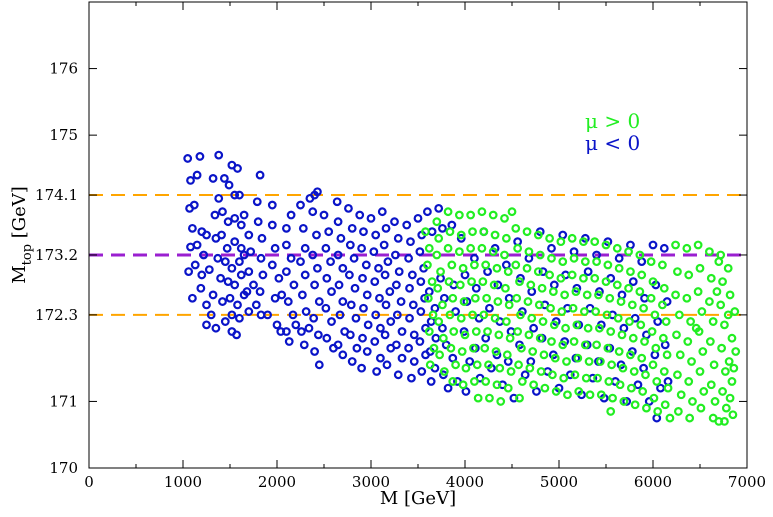 The width and height of the screenshot is (773, 517). I want to click on x-axis-title: M [GeV], so click(418, 498).